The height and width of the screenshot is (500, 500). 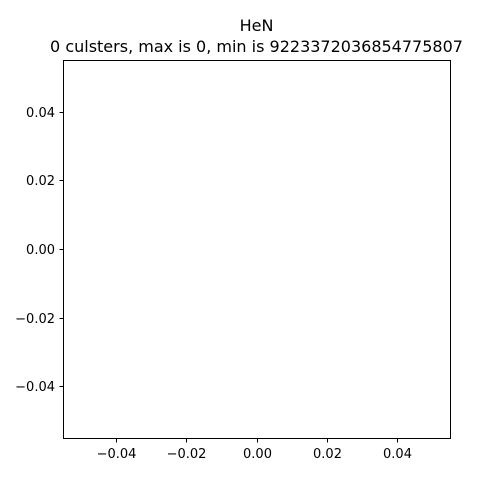 What do you see at coordinates (35, 319) in the screenshot?
I see `y-tick-label: −0.02` at bounding box center [35, 319].